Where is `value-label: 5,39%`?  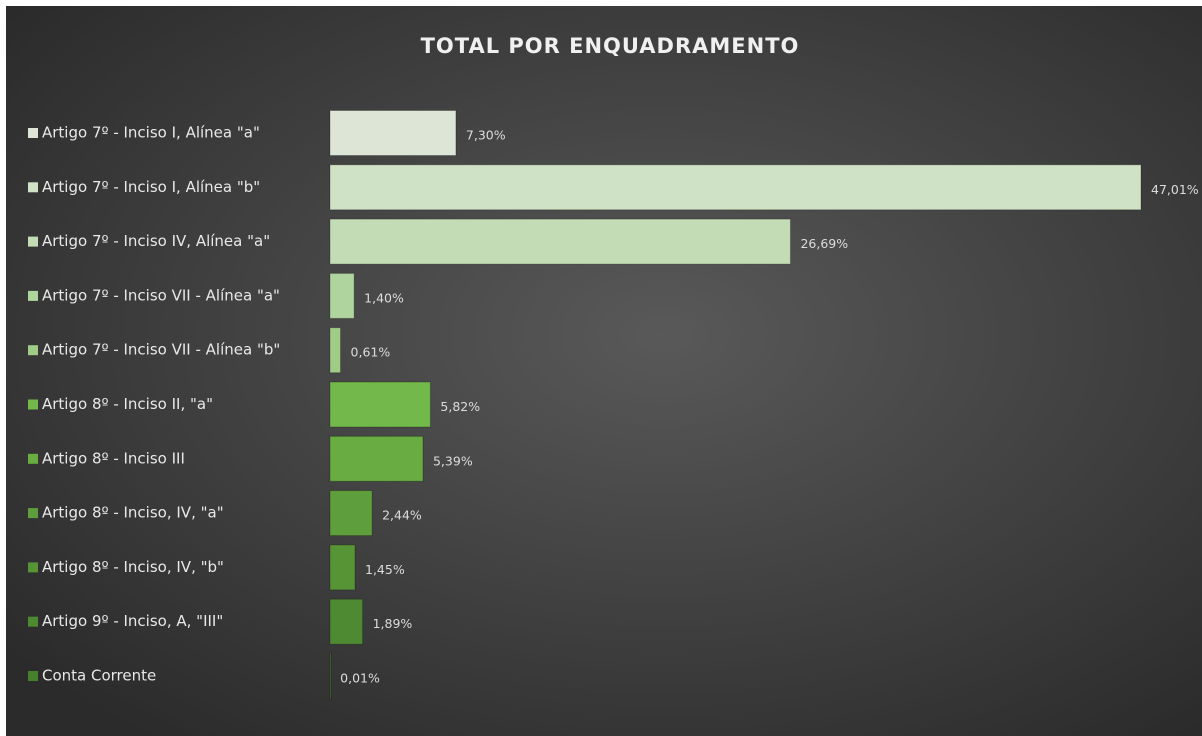
value-label: 5,39% is located at coordinates (453, 460).